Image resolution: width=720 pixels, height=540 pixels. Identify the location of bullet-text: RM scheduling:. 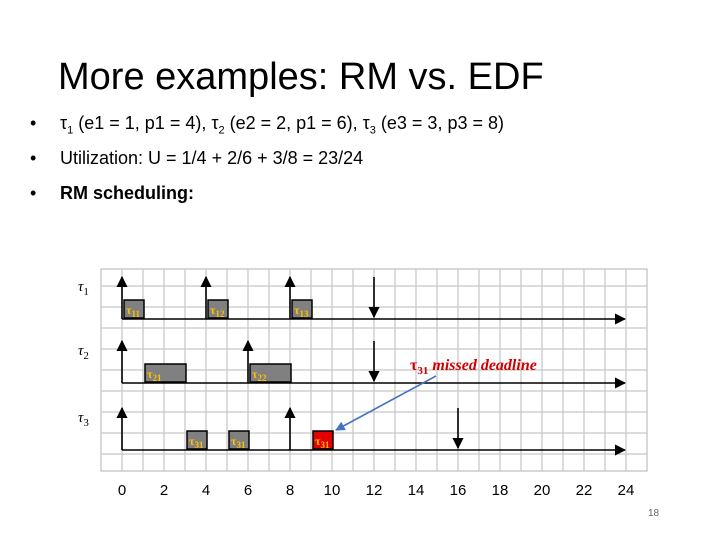
(127, 193).